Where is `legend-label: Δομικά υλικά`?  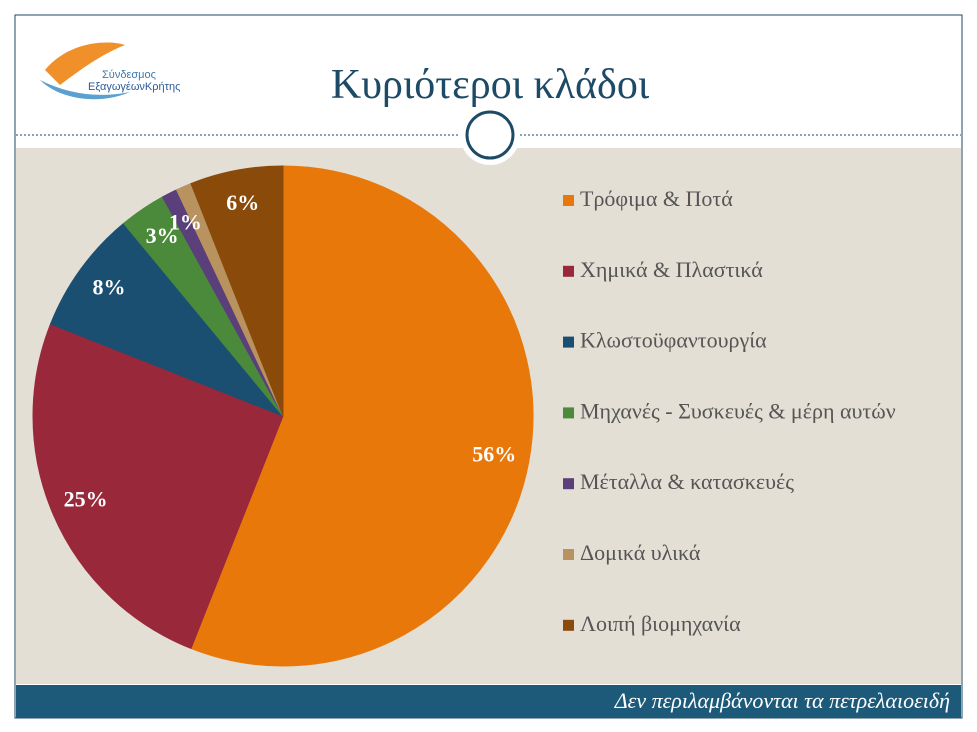 legend-label: Δομικά υλικά is located at coordinates (640, 552).